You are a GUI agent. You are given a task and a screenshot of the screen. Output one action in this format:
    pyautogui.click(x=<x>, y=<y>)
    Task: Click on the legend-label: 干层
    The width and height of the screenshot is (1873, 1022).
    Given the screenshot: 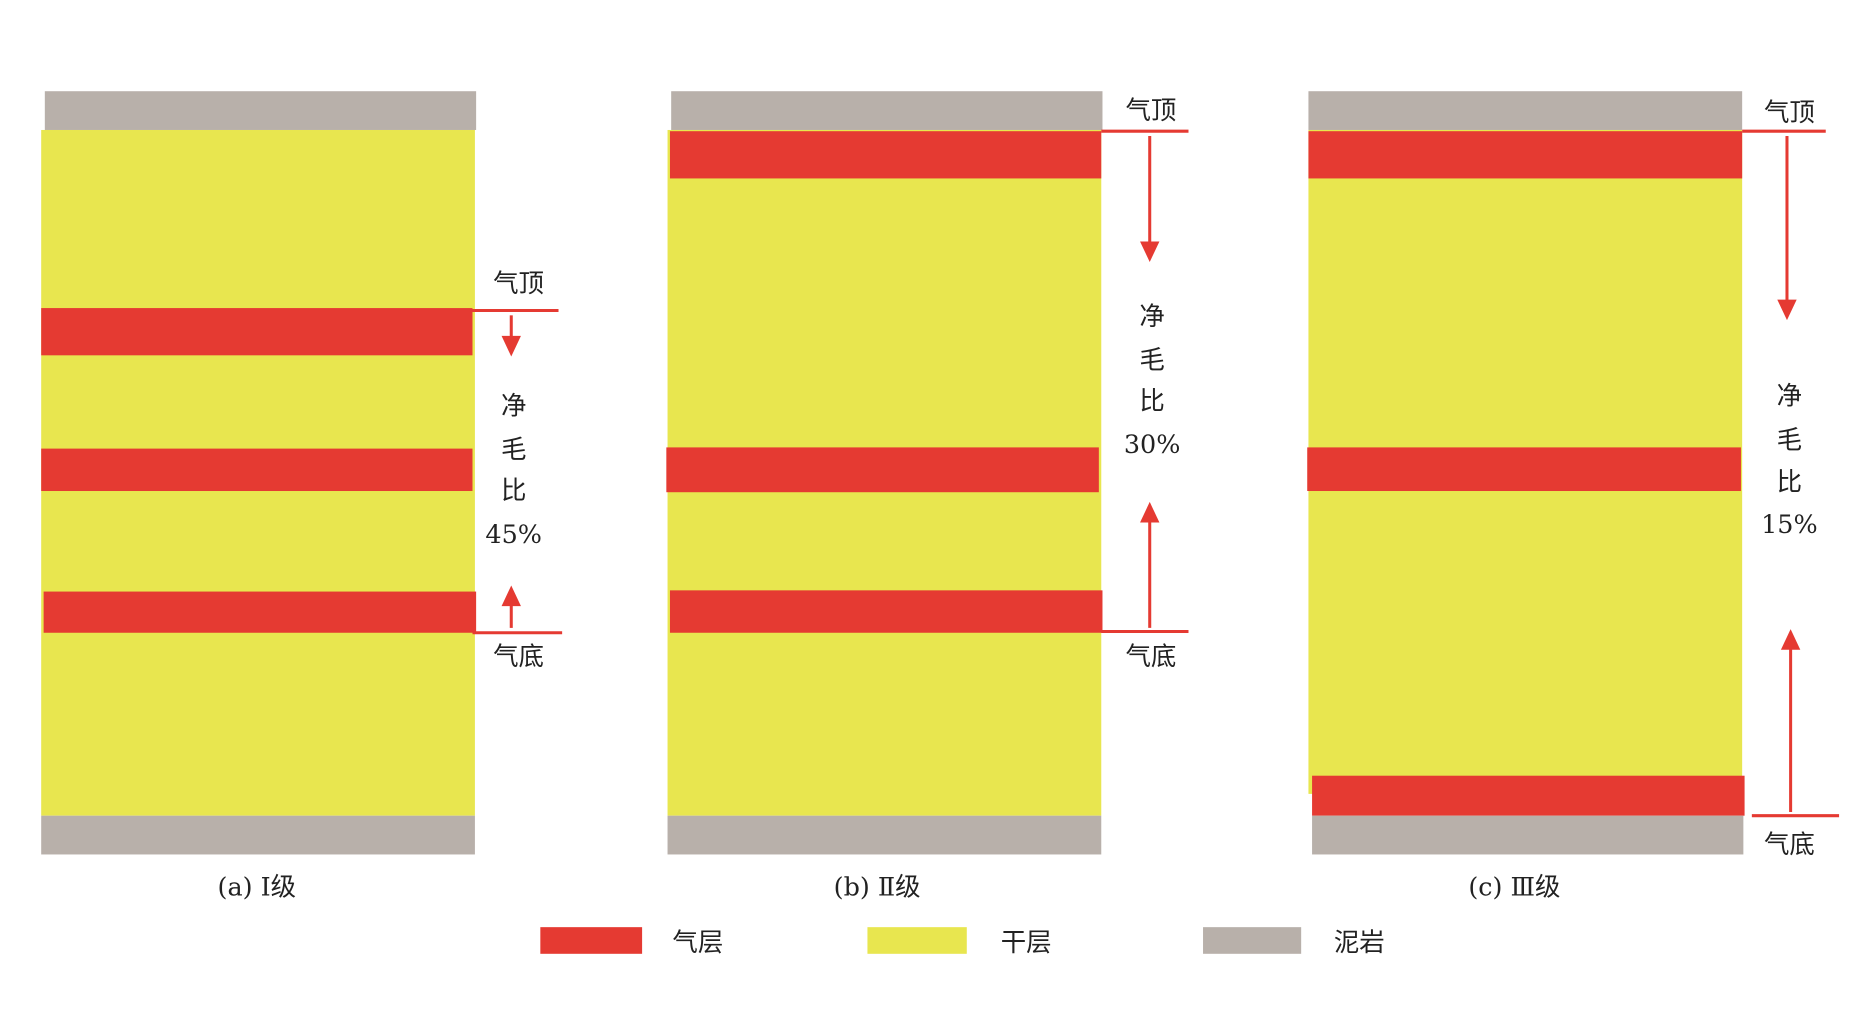 What is the action you would take?
    pyautogui.click(x=1026, y=942)
    